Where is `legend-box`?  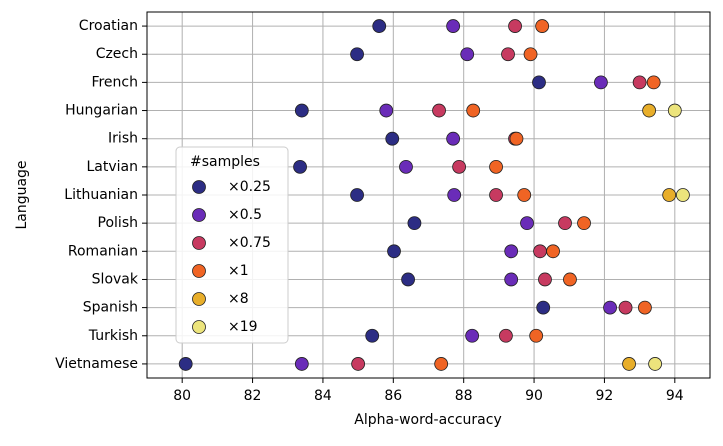 legend-box is located at coordinates (232, 245).